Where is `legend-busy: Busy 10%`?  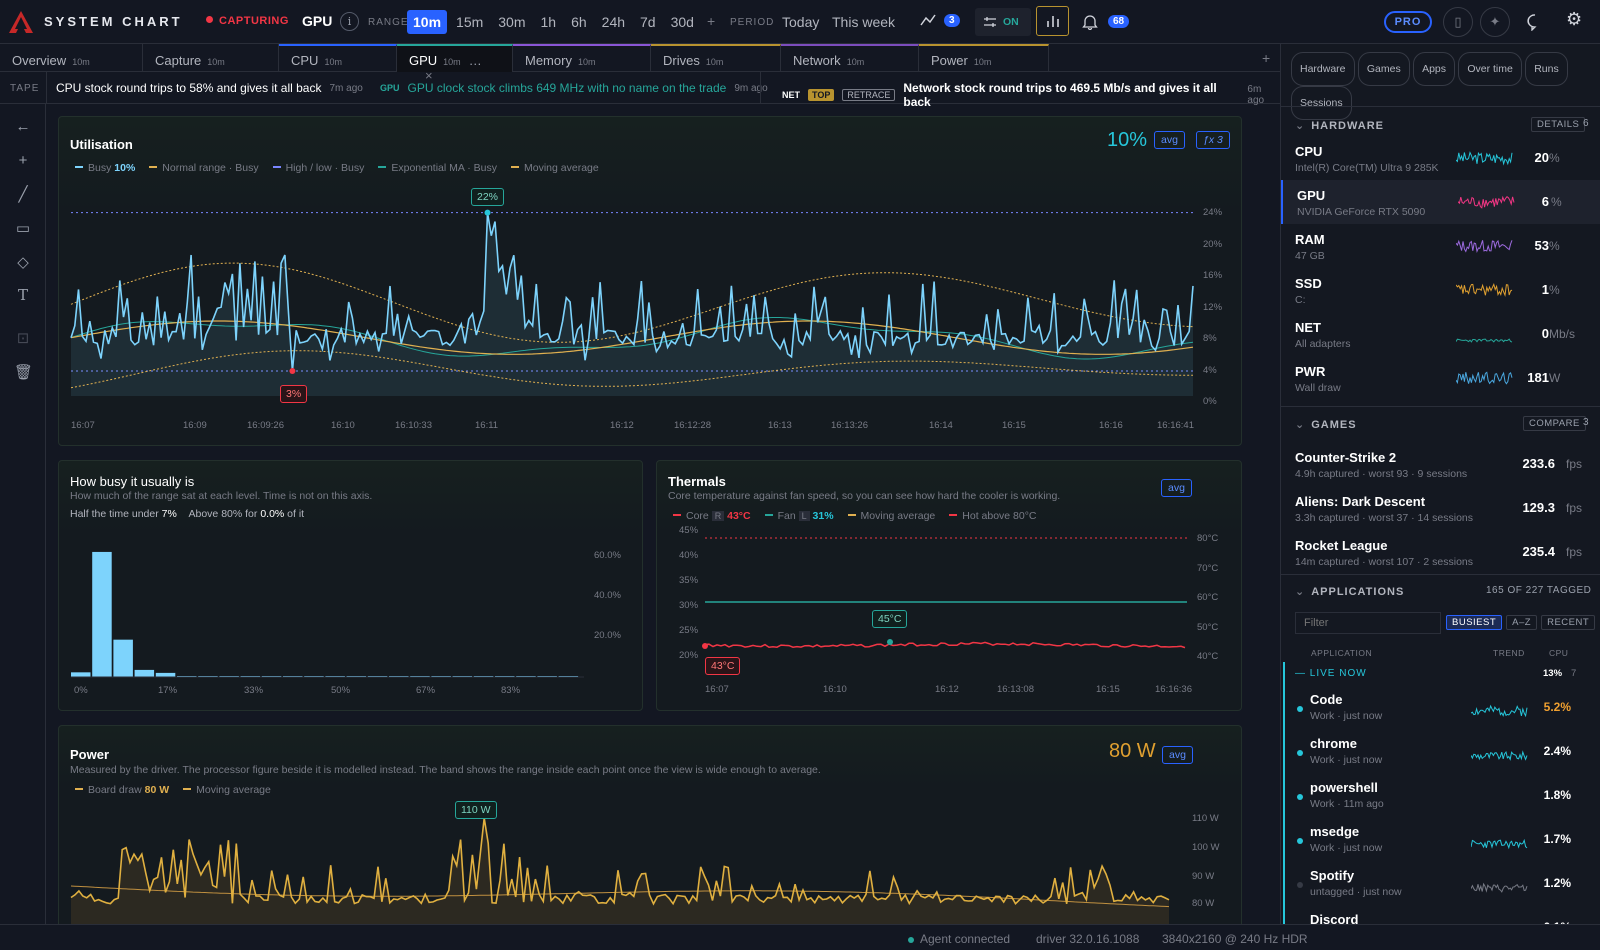
legend-busy: Busy 10% is located at coordinates (105, 168).